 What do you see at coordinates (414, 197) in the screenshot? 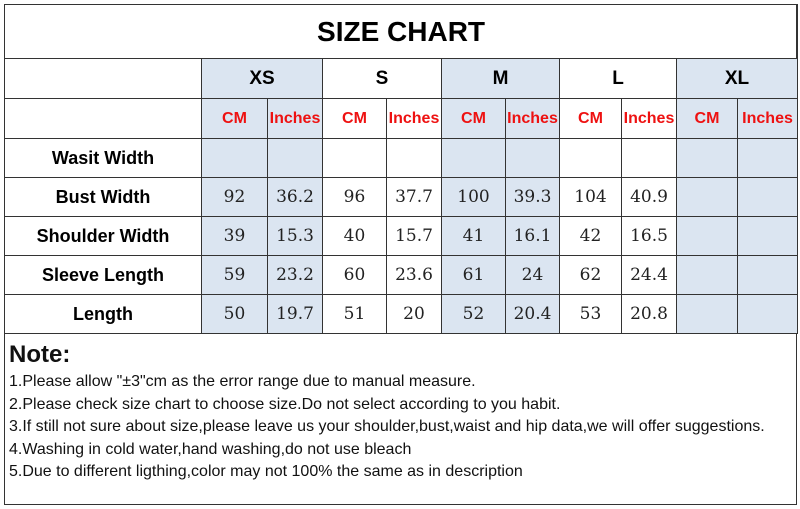
I see `value-cell: 37.7` at bounding box center [414, 197].